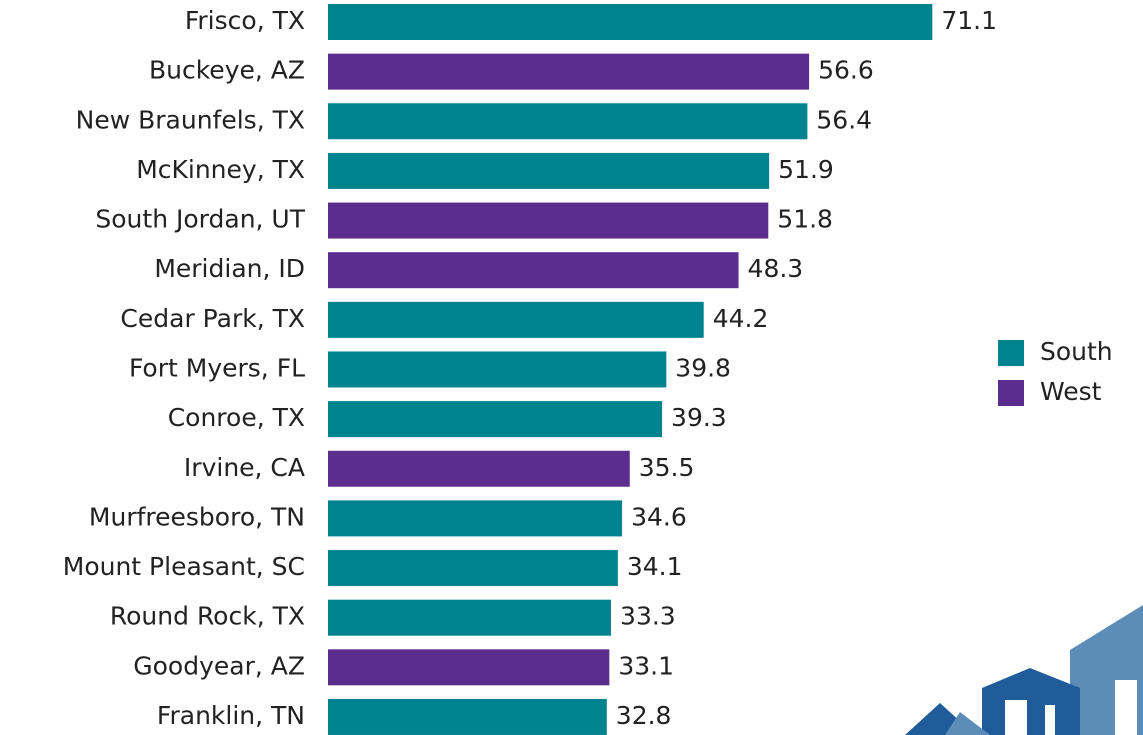 This screenshot has height=735, width=1143. Describe the element at coordinates (212, 318) in the screenshot. I see `category-label: Cedar Park, TX` at that location.